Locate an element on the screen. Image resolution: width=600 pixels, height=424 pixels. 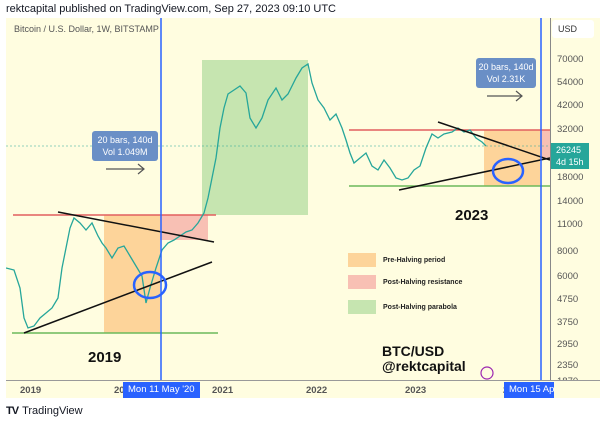
legend-swatch-parabola is located at coordinates (362, 307).